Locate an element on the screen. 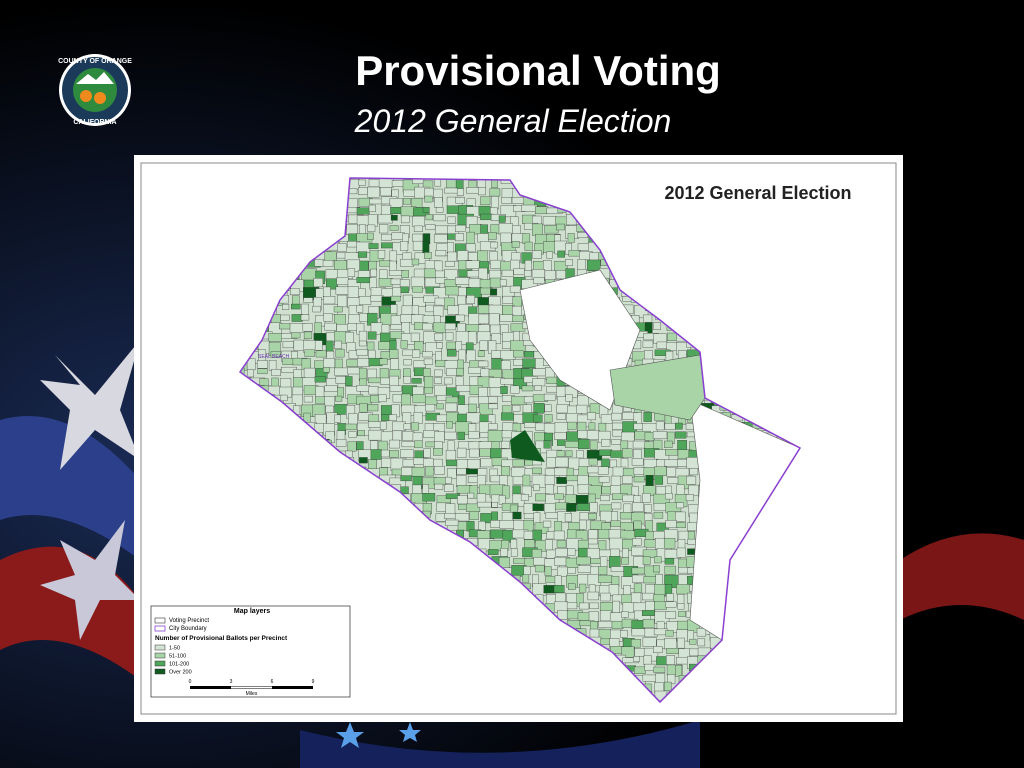  place-label: SEAL BEACH is located at coordinates (274, 357).